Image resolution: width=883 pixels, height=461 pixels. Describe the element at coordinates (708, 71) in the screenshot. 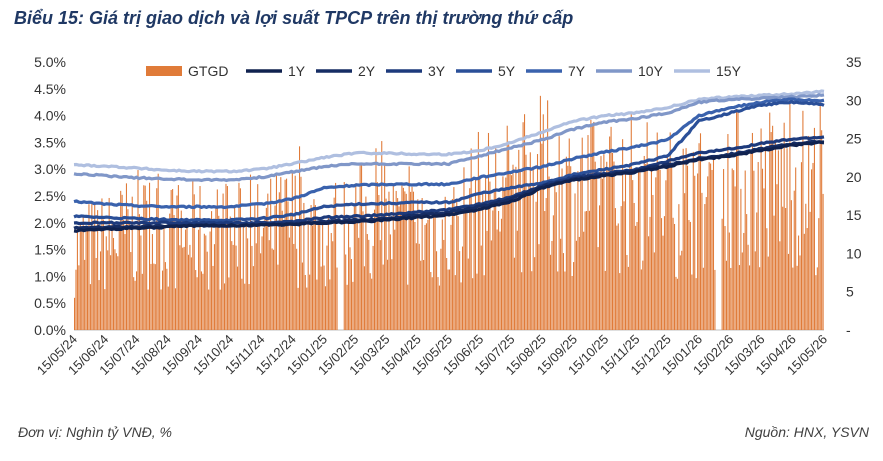

I see `legend-item-15y: 15Y` at that location.